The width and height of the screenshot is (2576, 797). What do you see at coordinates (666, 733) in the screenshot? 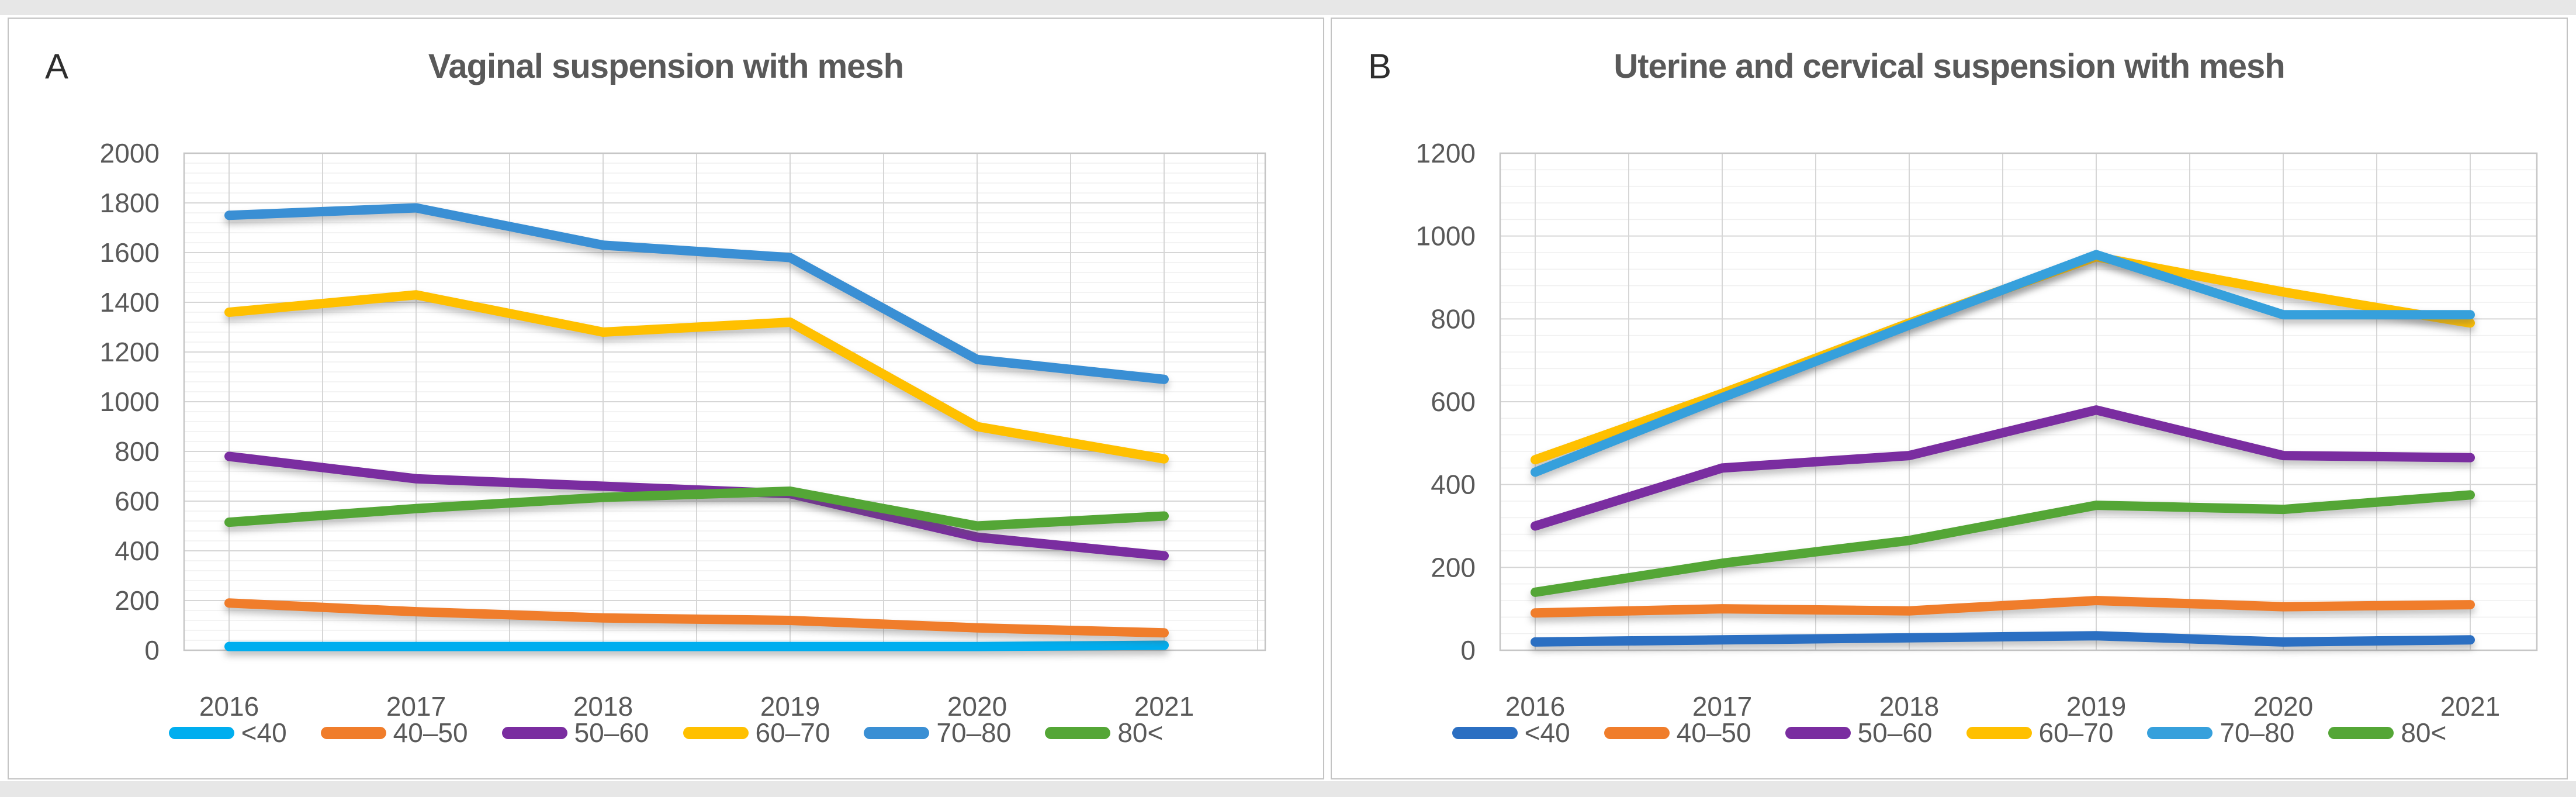
I see `chart-a-legend: <40 40–50 50–60 60–70 70–80 80<` at bounding box center [666, 733].